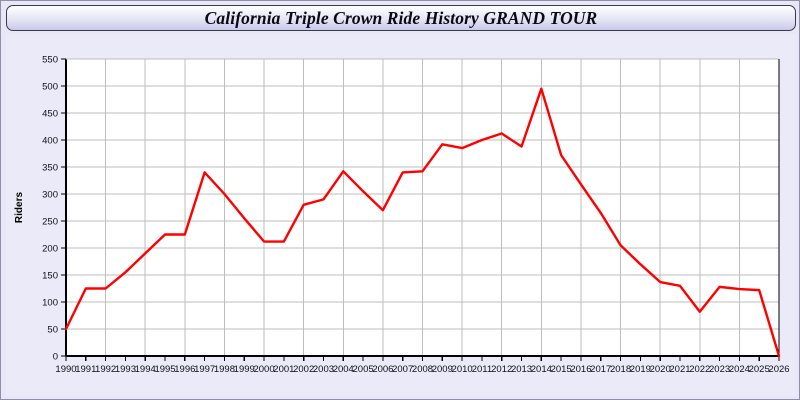 This screenshot has height=400, width=800. Describe the element at coordinates (184, 369) in the screenshot. I see `x-tick-label: 1996` at that location.